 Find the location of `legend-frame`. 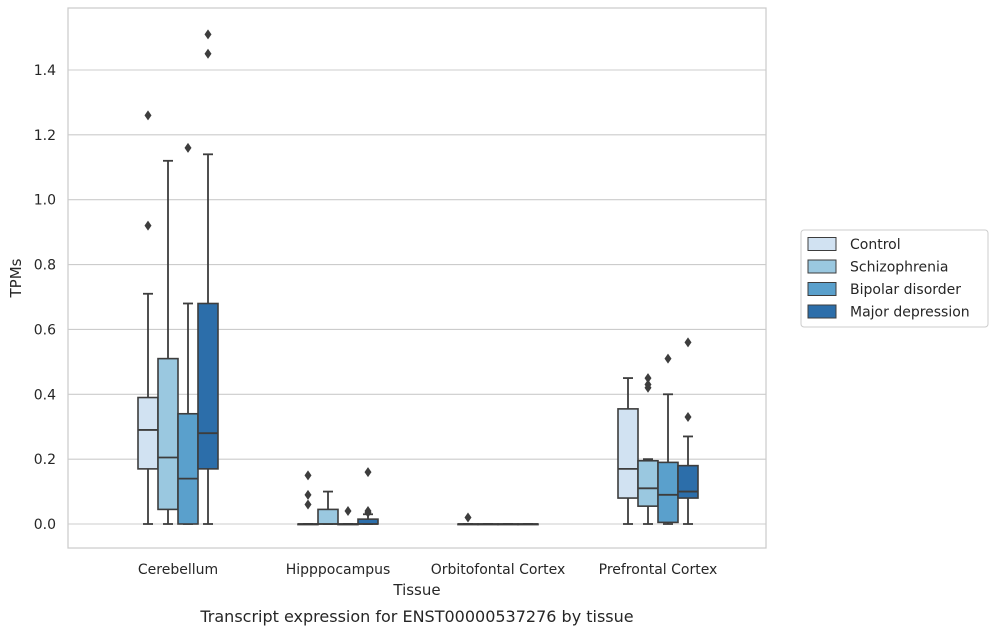

legend-frame is located at coordinates (894, 278).